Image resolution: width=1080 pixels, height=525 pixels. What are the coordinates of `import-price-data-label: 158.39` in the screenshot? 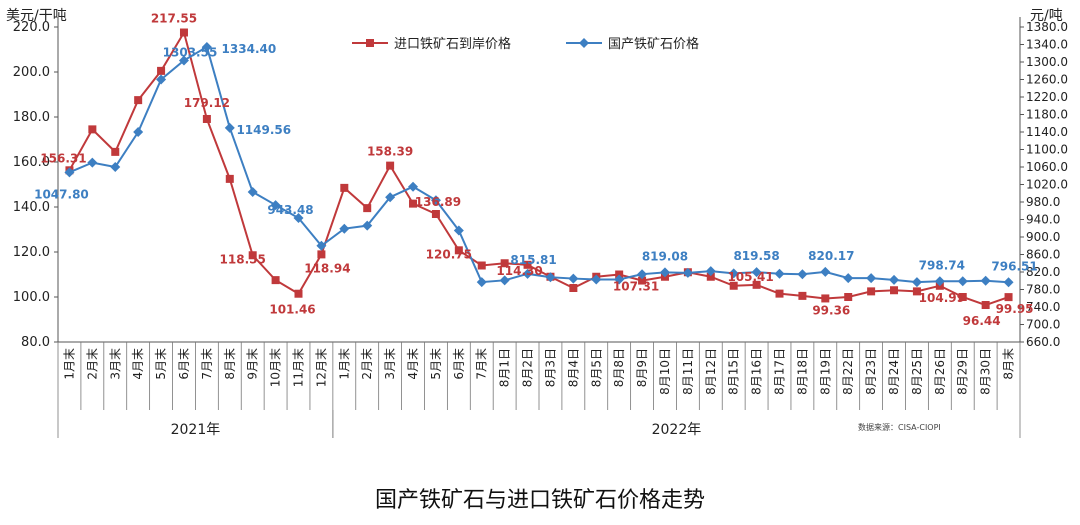 It's located at (390, 152).